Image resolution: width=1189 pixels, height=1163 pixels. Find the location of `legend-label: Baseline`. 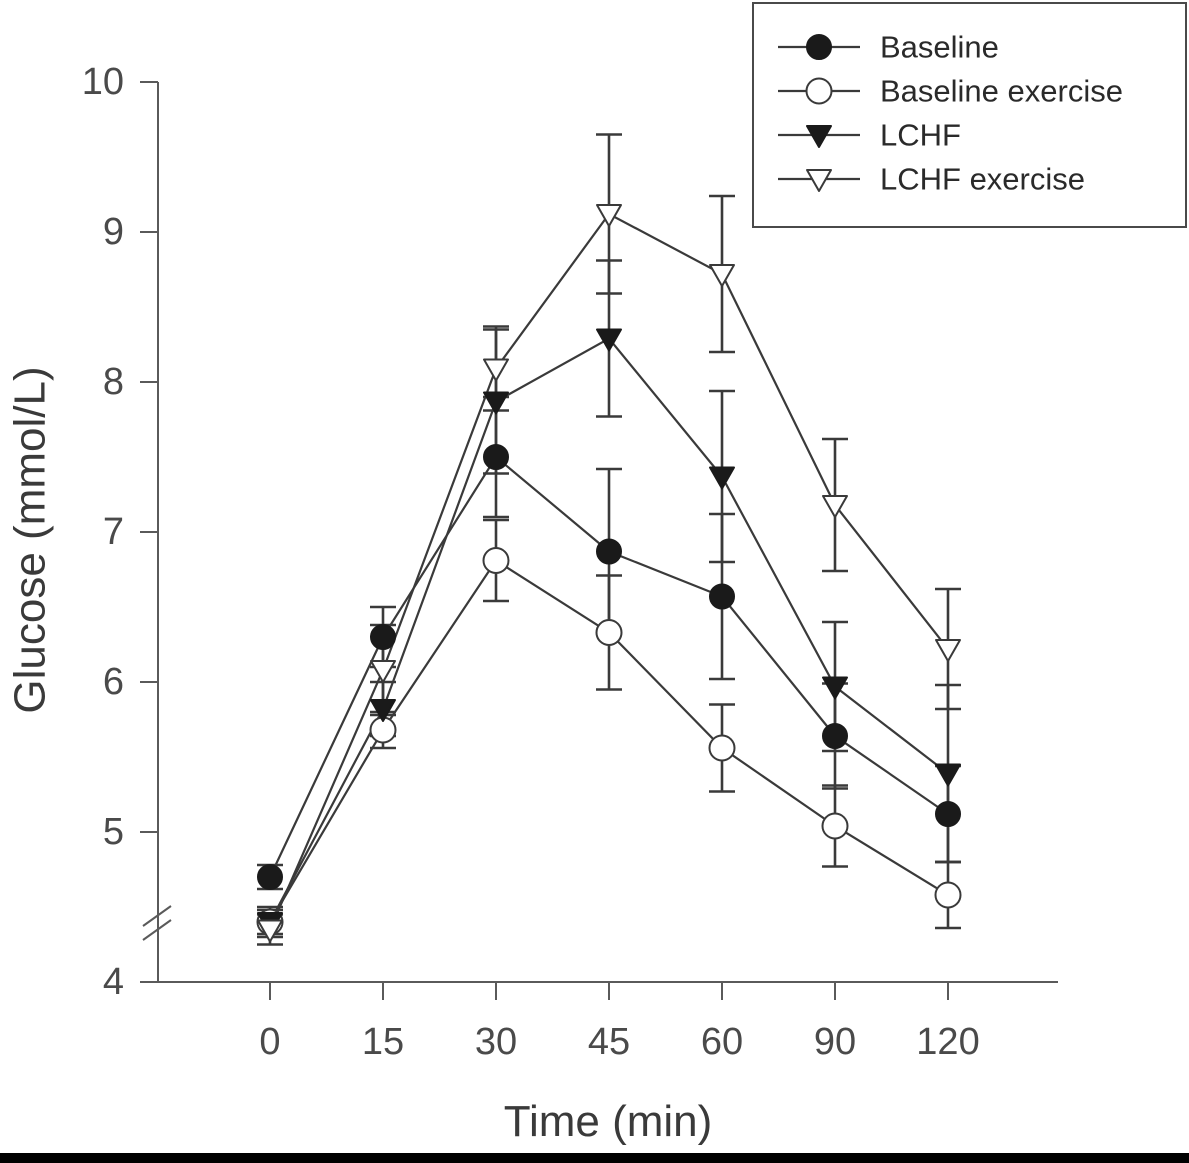

legend-label: Baseline is located at coordinates (939, 47).